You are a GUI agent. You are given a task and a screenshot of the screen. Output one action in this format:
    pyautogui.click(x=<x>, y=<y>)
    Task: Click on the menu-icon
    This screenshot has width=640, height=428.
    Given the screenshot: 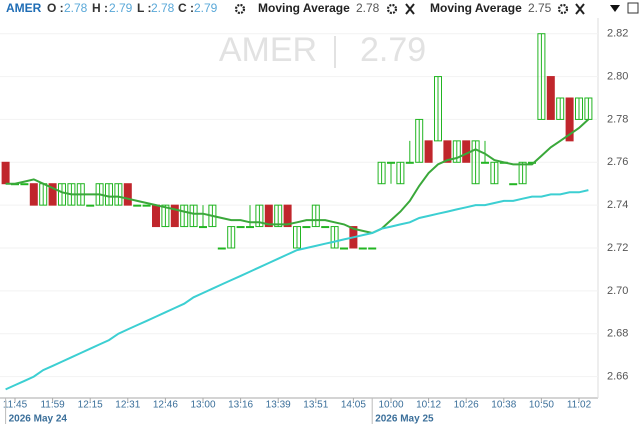 What is the action you would take?
    pyautogui.click(x=615, y=8)
    